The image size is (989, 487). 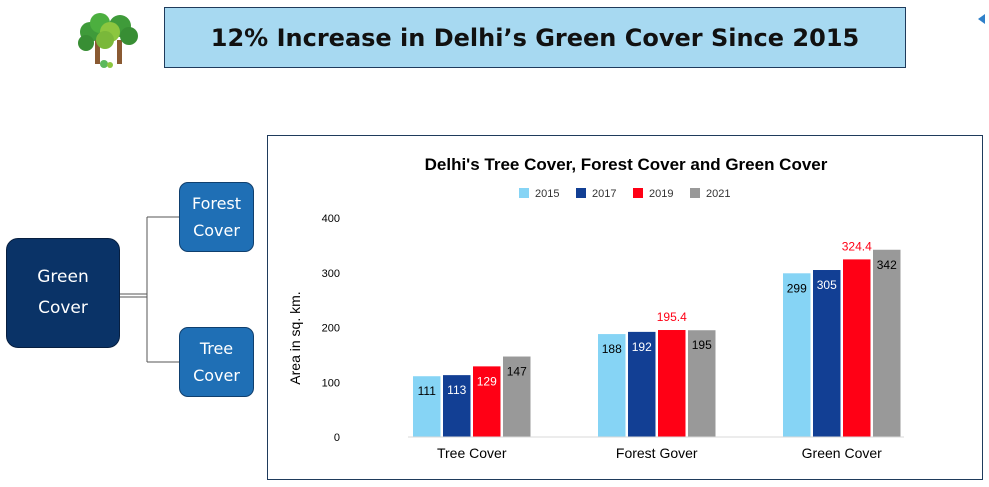 I want to click on y-tick-label: 0, so click(x=337, y=438).